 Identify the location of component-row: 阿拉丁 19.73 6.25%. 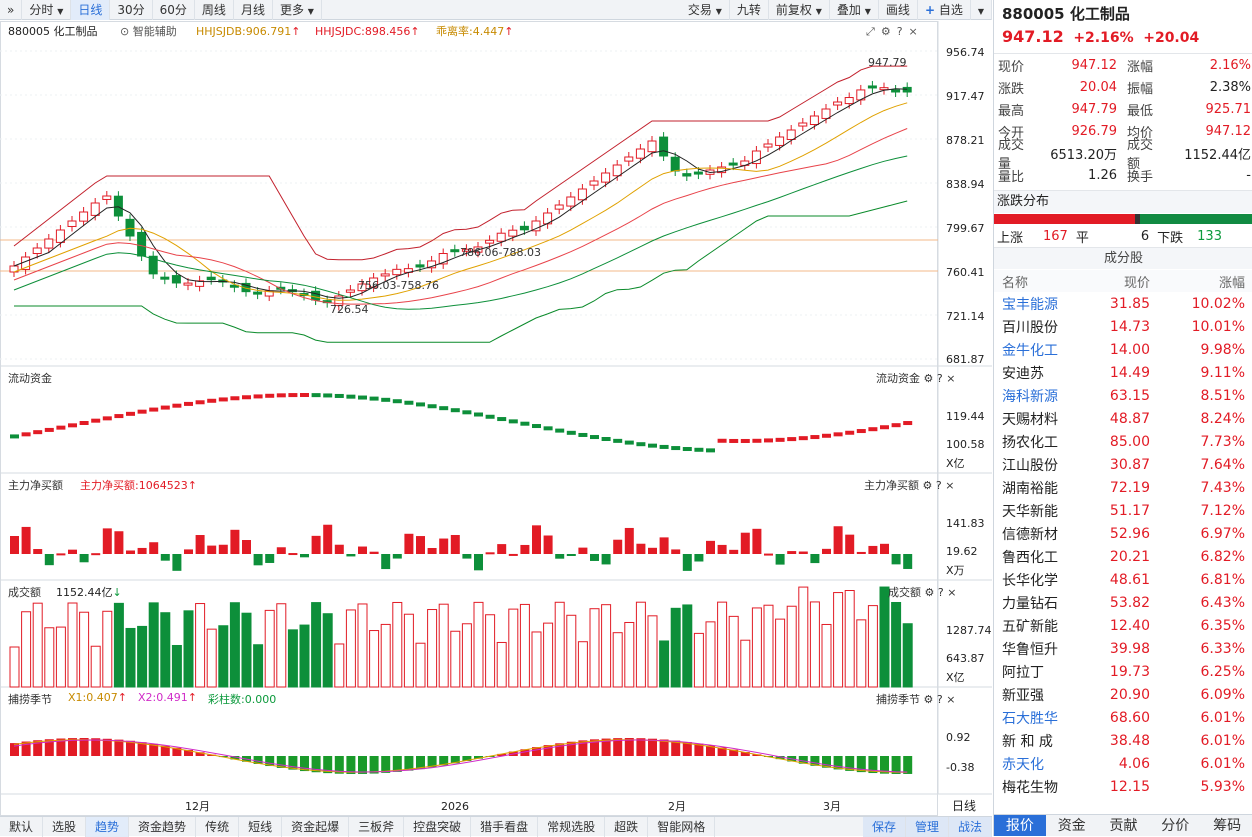
(1123, 671).